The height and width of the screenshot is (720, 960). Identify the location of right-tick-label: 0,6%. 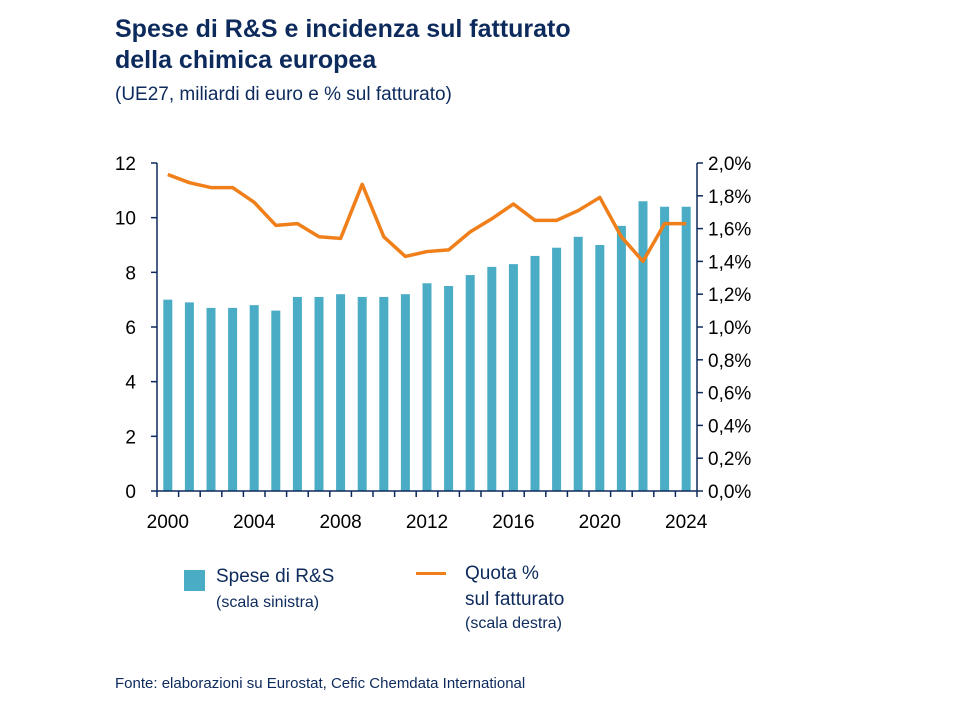
(729, 394).